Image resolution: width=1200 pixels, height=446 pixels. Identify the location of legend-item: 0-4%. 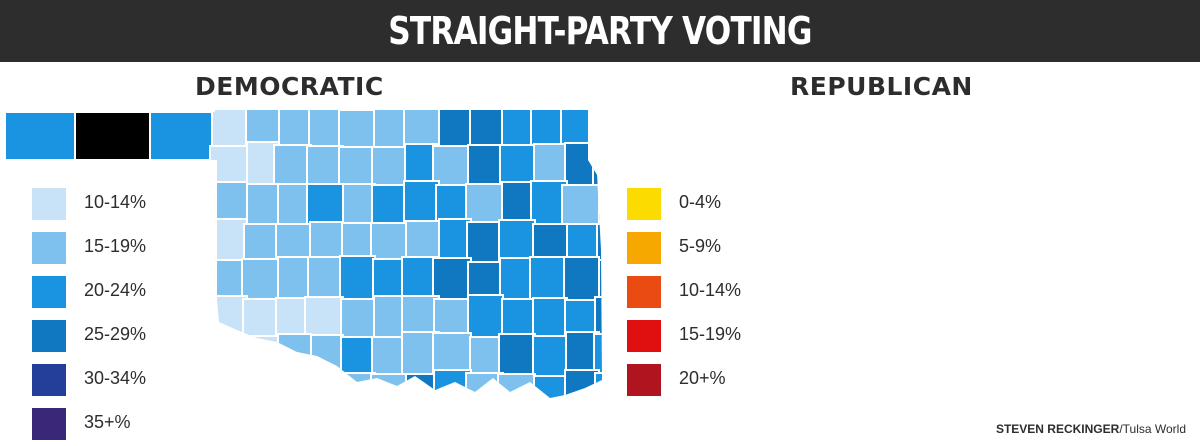
(717, 204).